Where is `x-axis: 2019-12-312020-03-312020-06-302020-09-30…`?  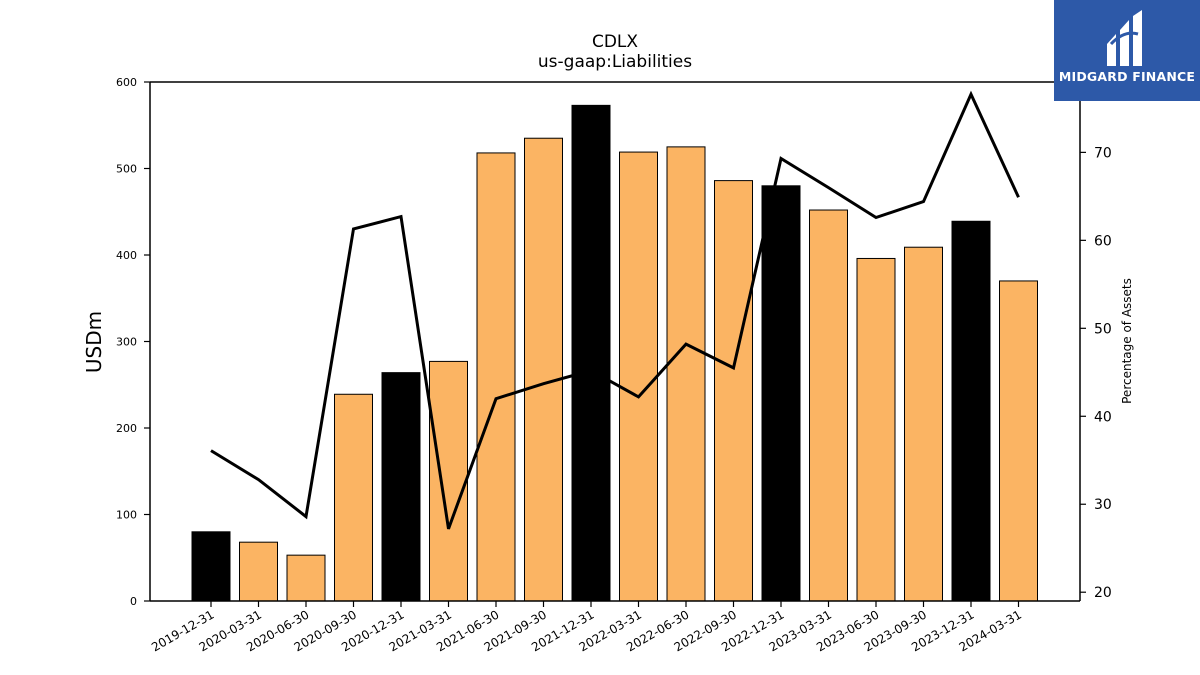
x-axis: 2019-12-312020-03-312020-06-302020-09-30… is located at coordinates (586, 627).